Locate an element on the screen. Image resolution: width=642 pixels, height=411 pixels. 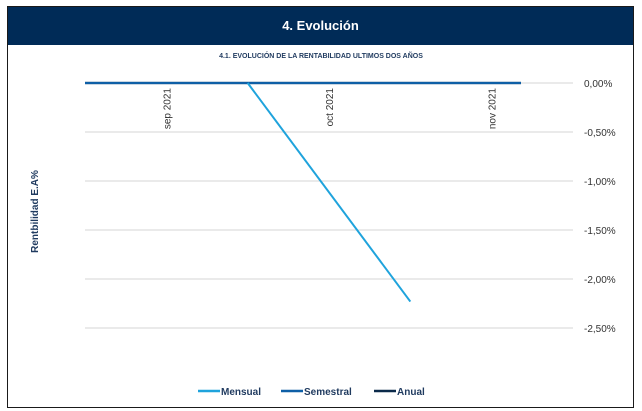
y-axis-ticks: 0,00% -0,50% -1,00% -1,50% -2,00% -2,50% is located at coordinates (600, 207).